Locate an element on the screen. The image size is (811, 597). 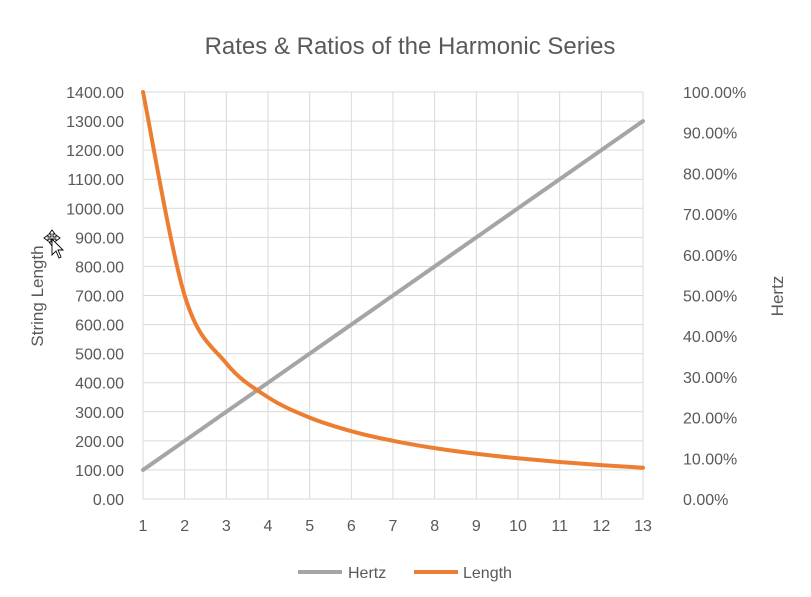
right-tick-label: 70.00% is located at coordinates (710, 215).